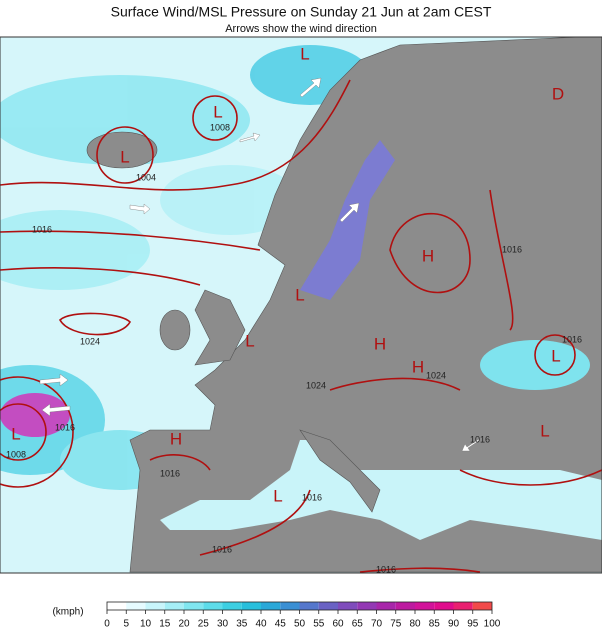  Describe the element at coordinates (281, 624) in the screenshot. I see `colorbar-tick-label: 45` at that location.